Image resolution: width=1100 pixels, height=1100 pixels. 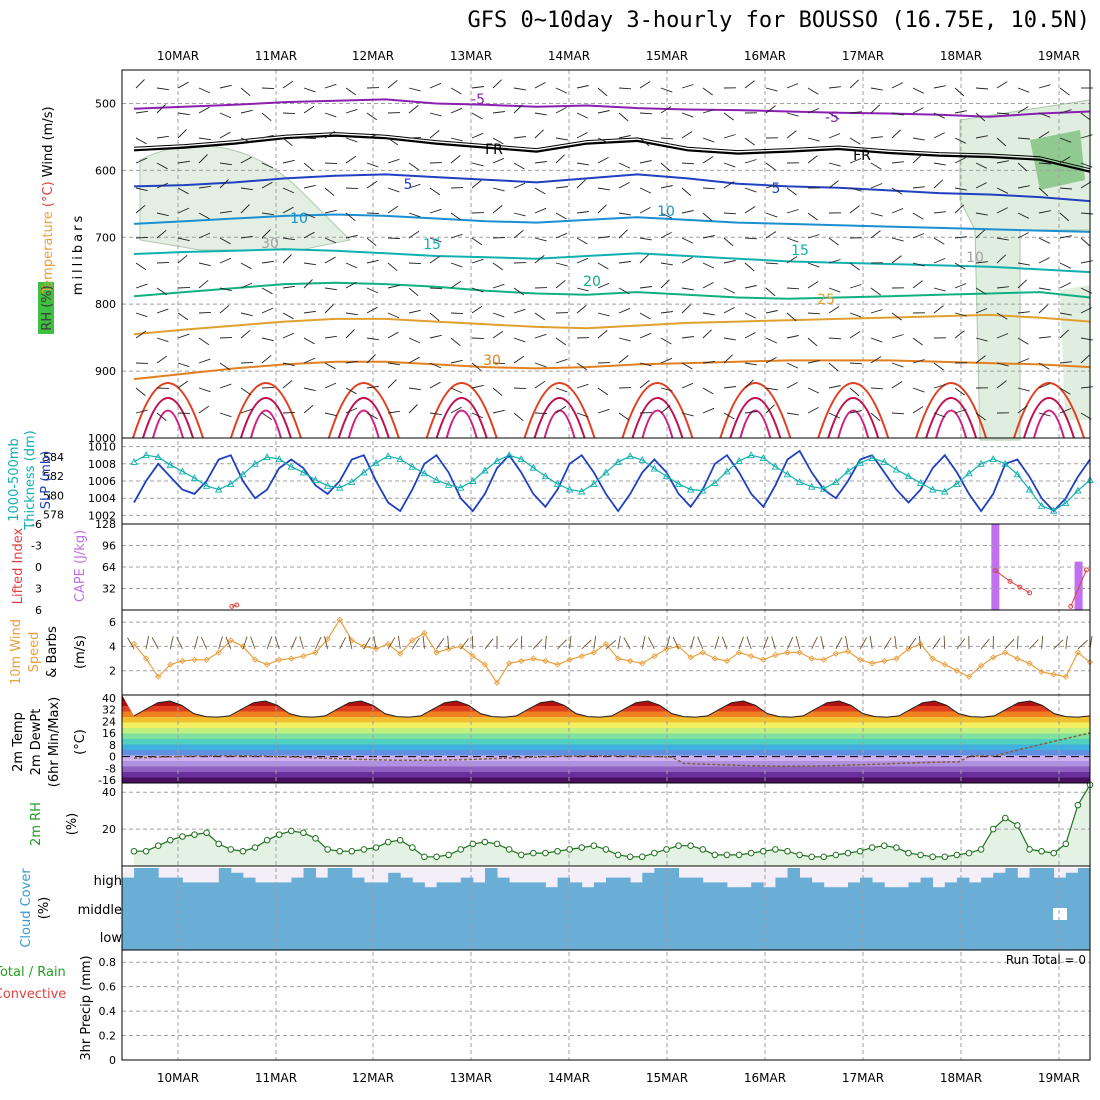 What do you see at coordinates (569, 1078) in the screenshot?
I see `date-label-bottom: 14MAR` at bounding box center [569, 1078].